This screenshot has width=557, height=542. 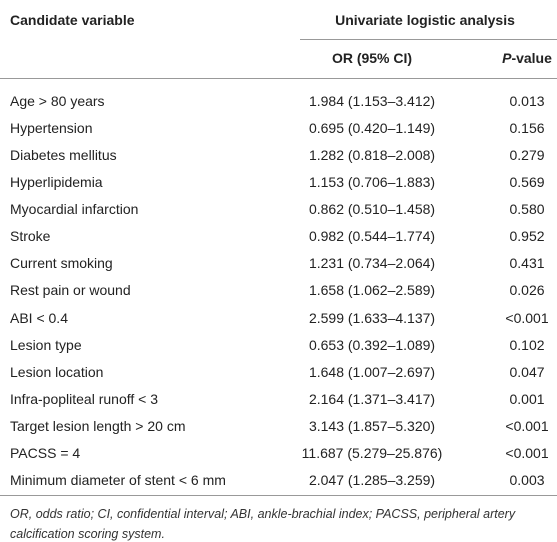 I want to click on row-or: 1.231 (0.734–2.064), so click(x=372, y=263).